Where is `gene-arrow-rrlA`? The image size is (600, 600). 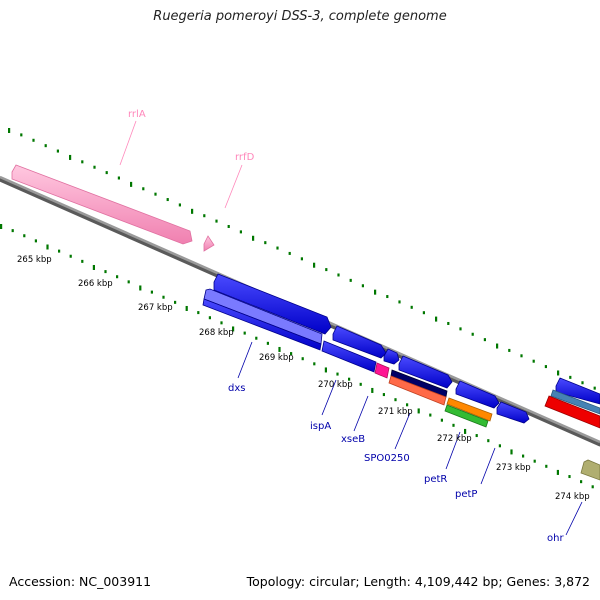 gene-arrow-rrlA is located at coordinates (102, 204).